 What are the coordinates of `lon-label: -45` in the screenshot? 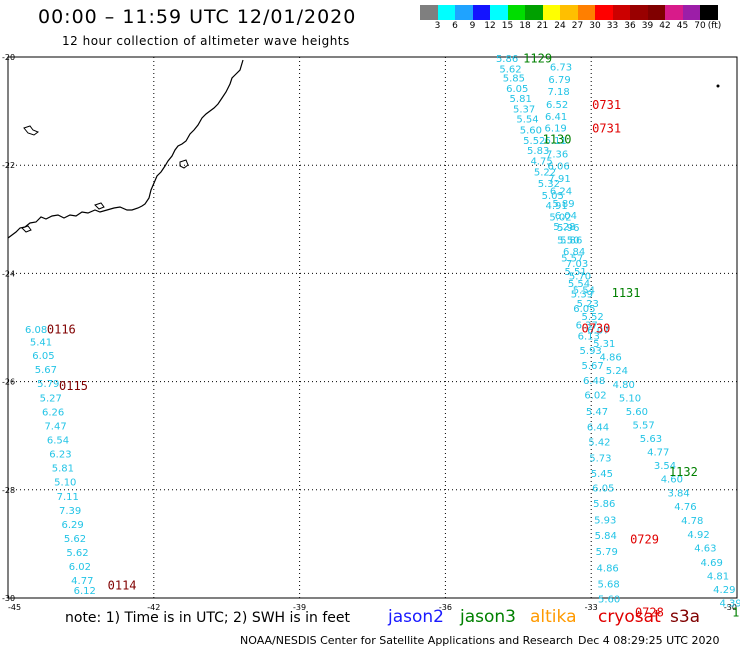 It's located at (14, 607).